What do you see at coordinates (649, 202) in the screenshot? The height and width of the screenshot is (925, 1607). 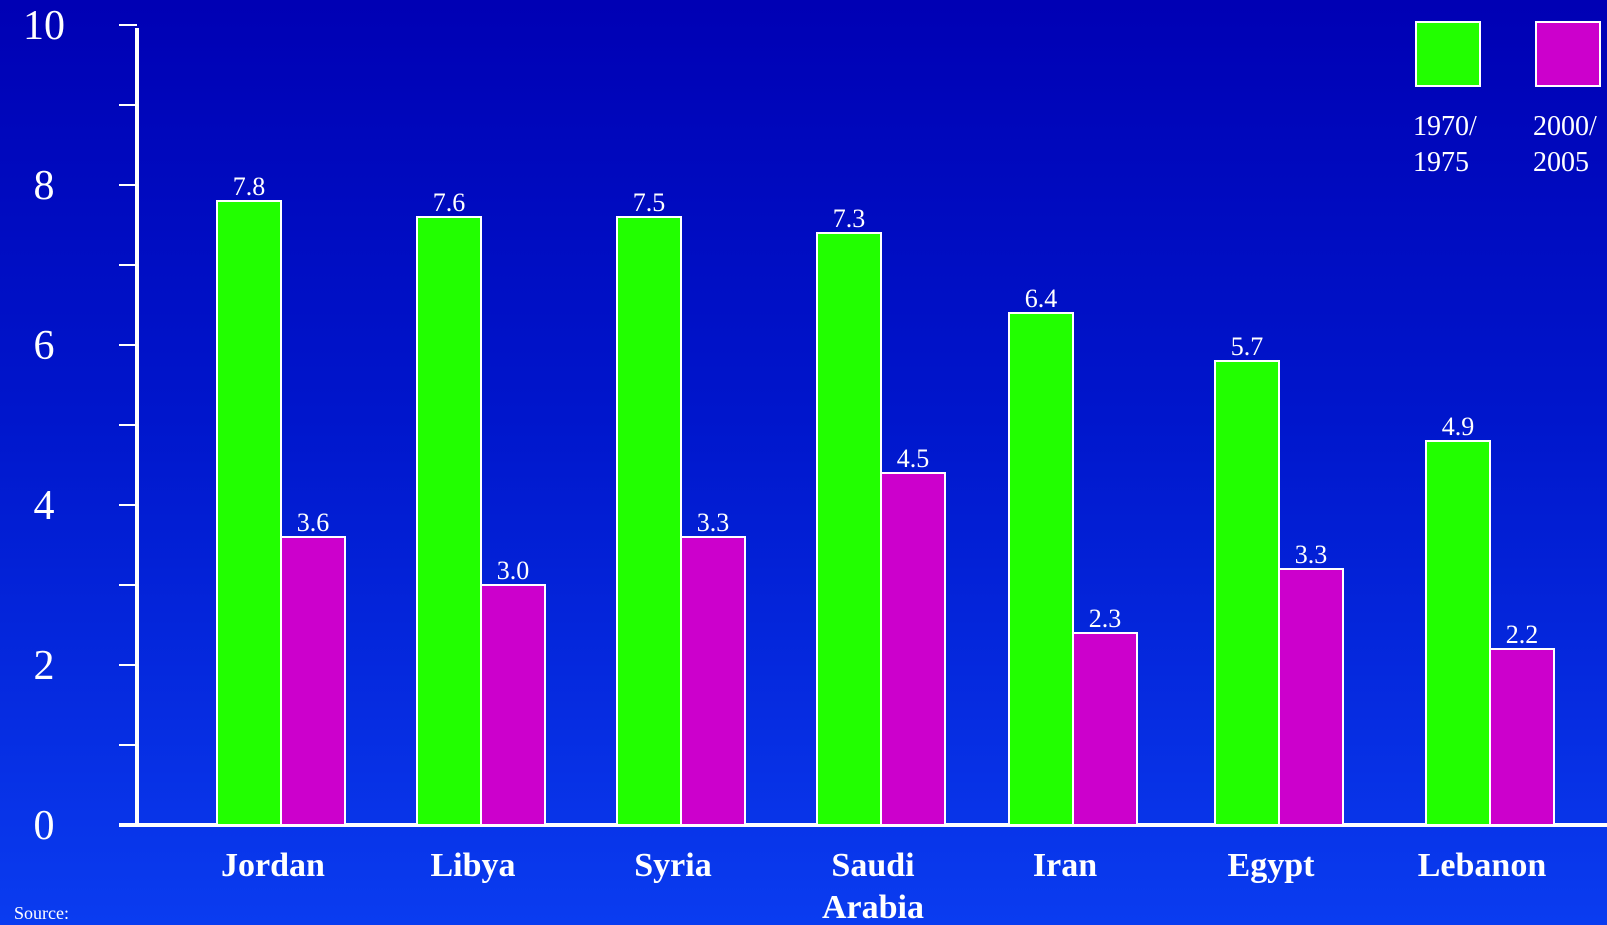 I see `data-label: 7.5` at bounding box center [649, 202].